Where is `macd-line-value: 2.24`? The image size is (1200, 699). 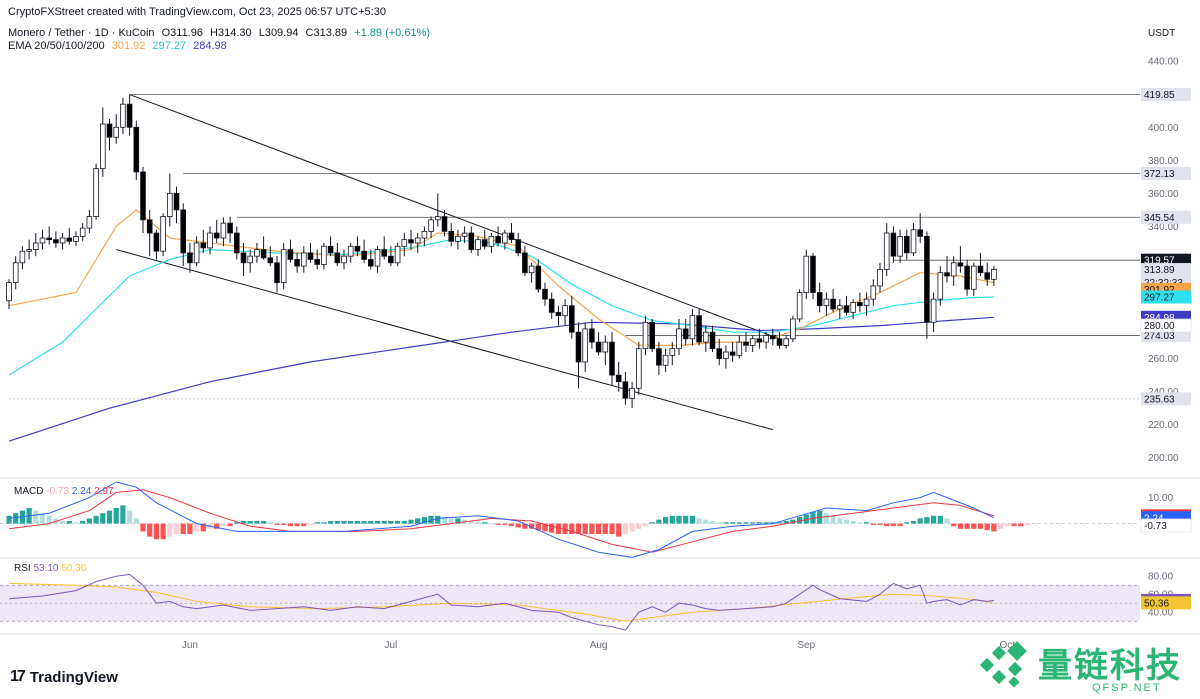
macd-line-value: 2.24 is located at coordinates (81, 491).